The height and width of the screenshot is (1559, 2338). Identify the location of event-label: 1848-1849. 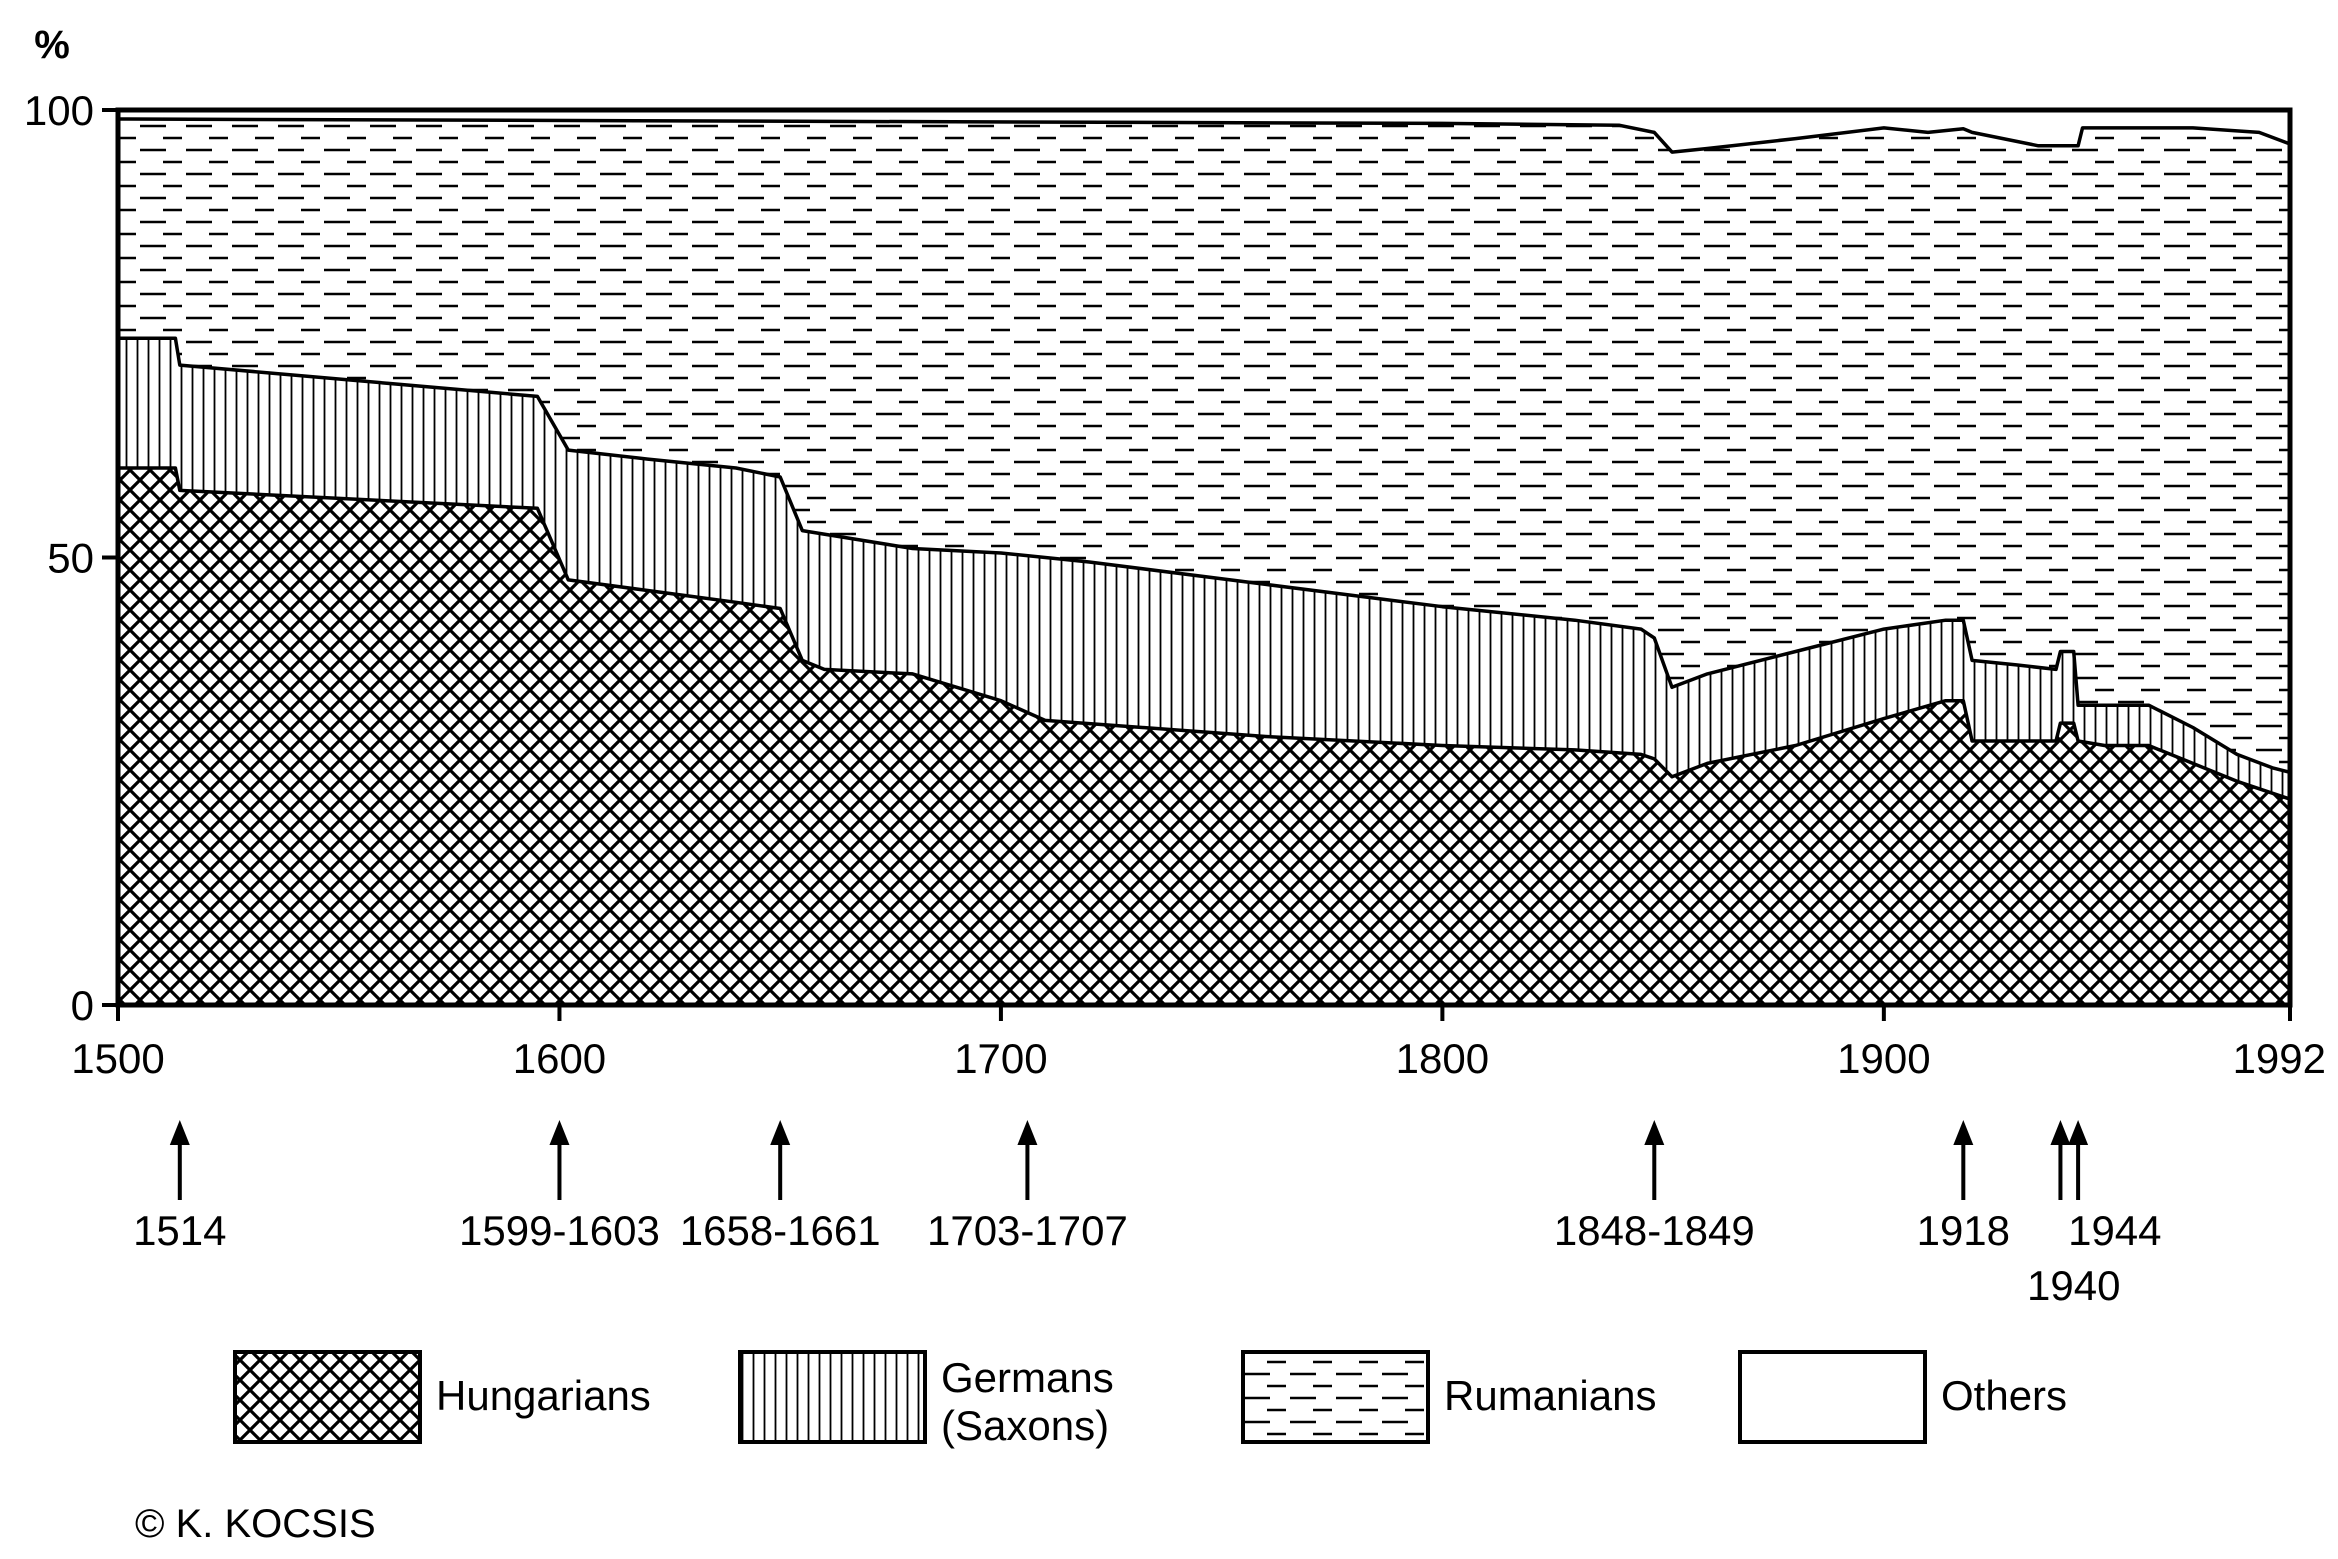
(1654, 1230).